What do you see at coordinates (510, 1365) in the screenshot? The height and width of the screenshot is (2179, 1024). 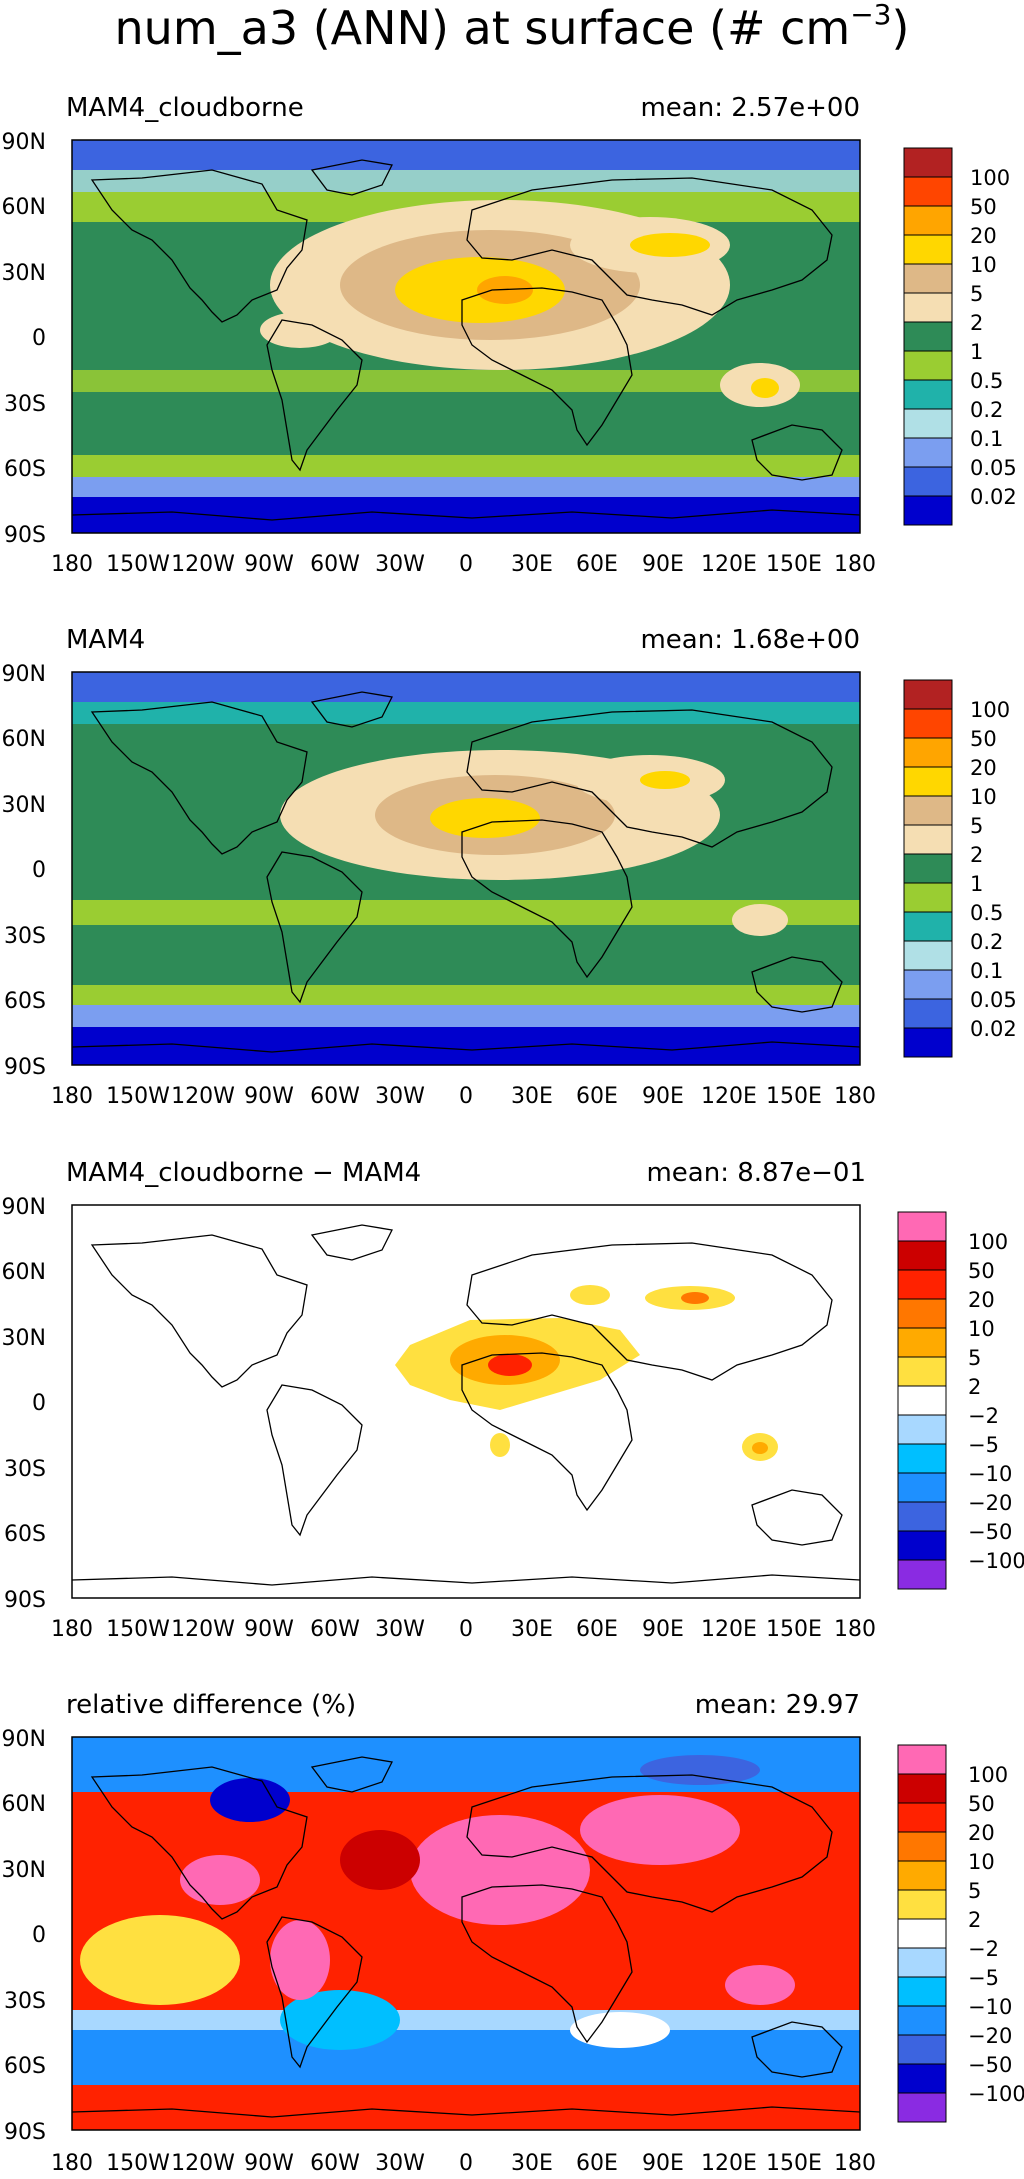 I see `field-dust-core` at bounding box center [510, 1365].